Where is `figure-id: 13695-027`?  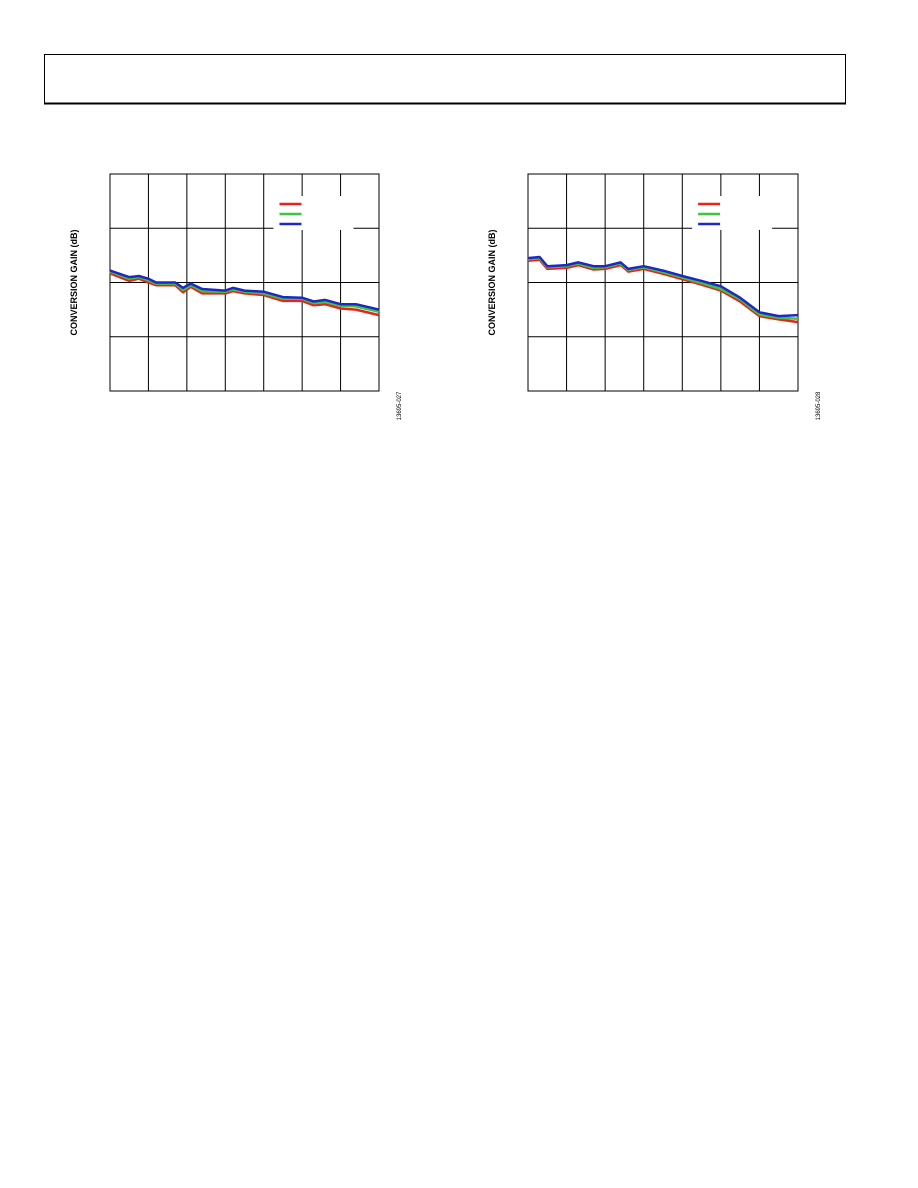 figure-id: 13695-027 is located at coordinates (400, 405).